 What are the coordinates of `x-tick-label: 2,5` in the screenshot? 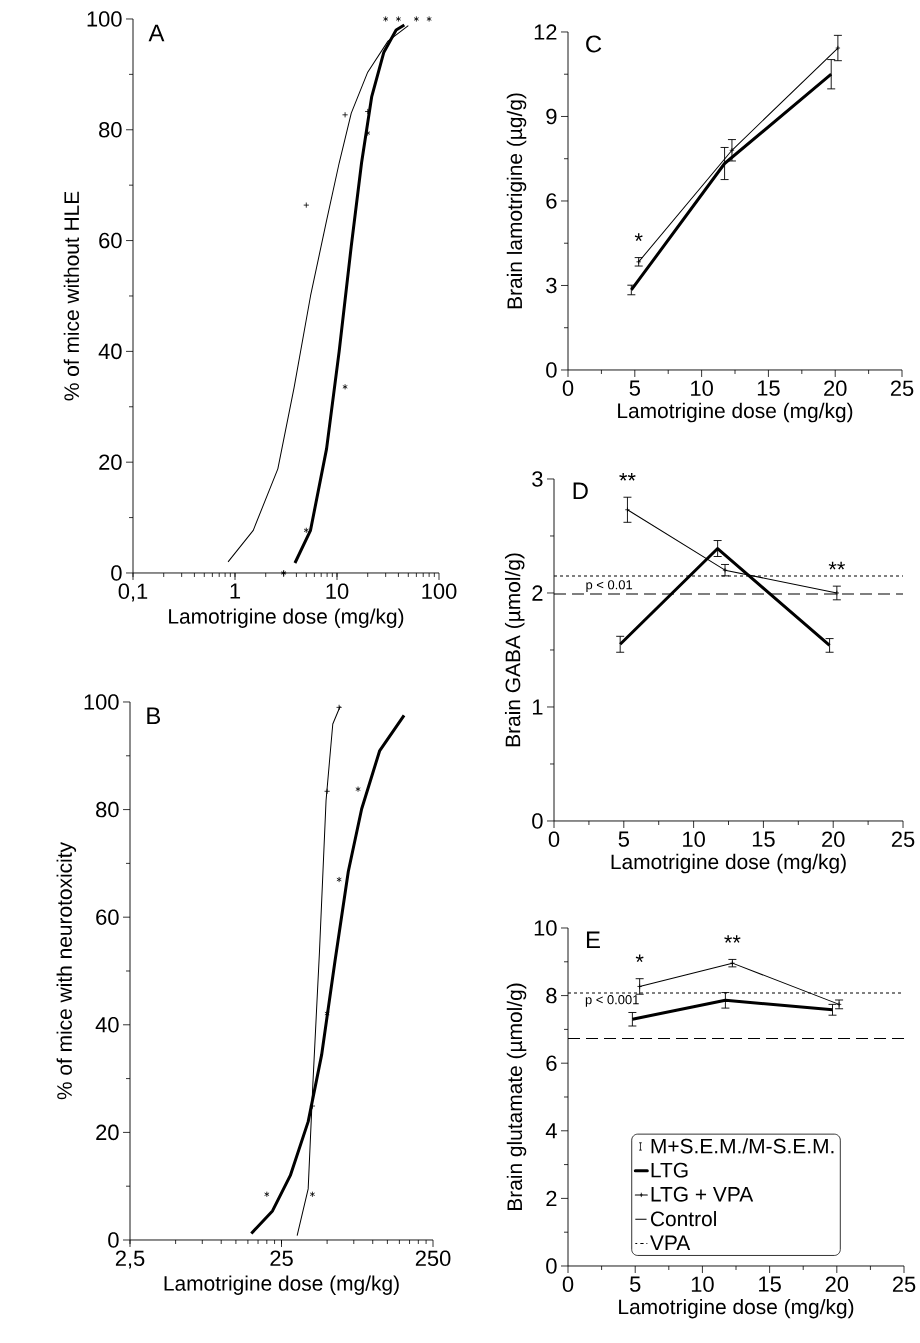 It's located at (130, 1259).